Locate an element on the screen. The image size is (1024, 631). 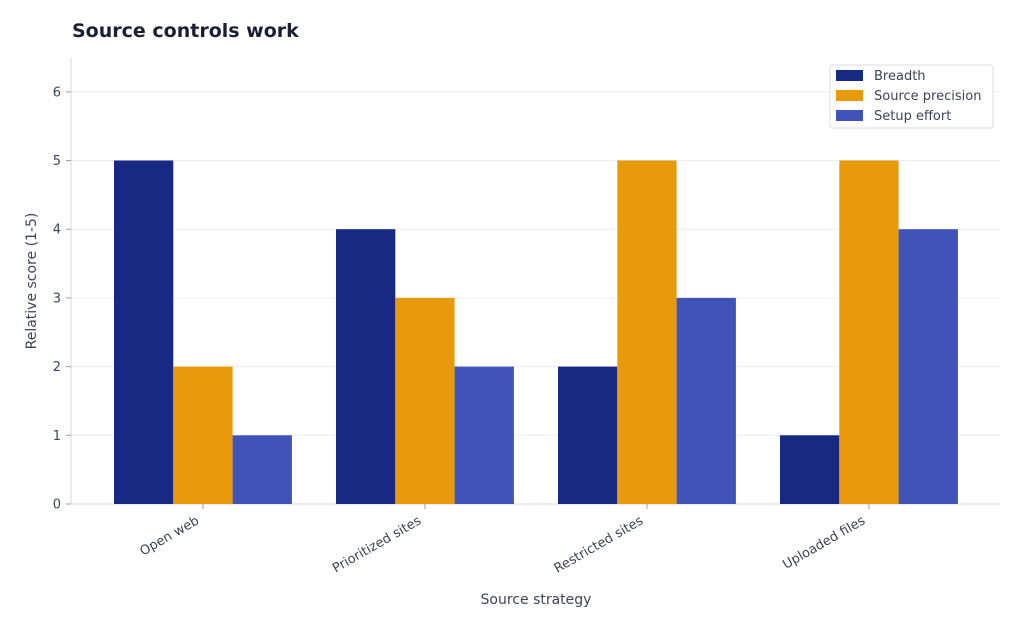
y-tick-label: 2 is located at coordinates (57, 367).